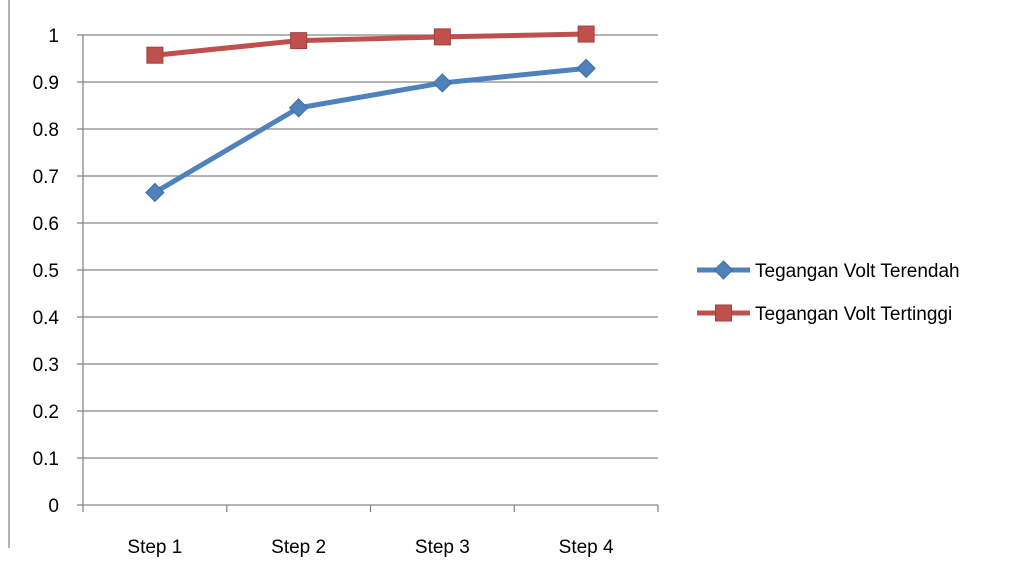  What do you see at coordinates (298, 547) in the screenshot?
I see `x-tick-label: Step 2` at bounding box center [298, 547].